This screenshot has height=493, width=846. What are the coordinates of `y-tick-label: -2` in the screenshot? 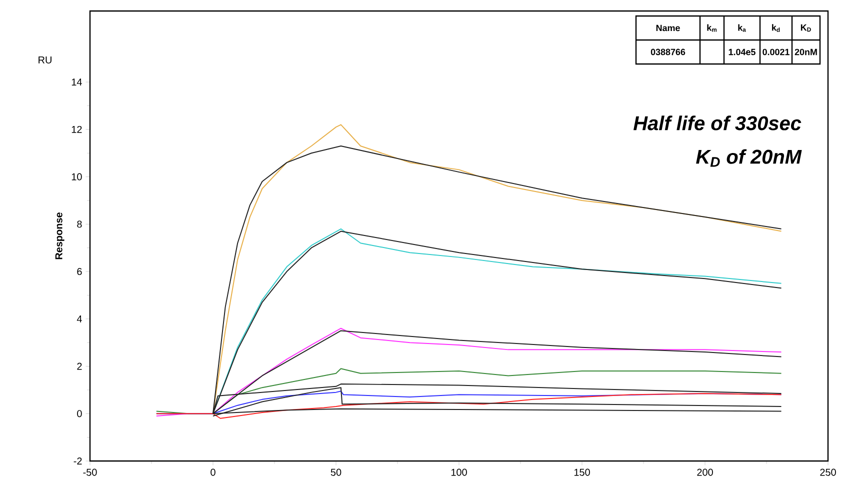 It's located at (78, 461).